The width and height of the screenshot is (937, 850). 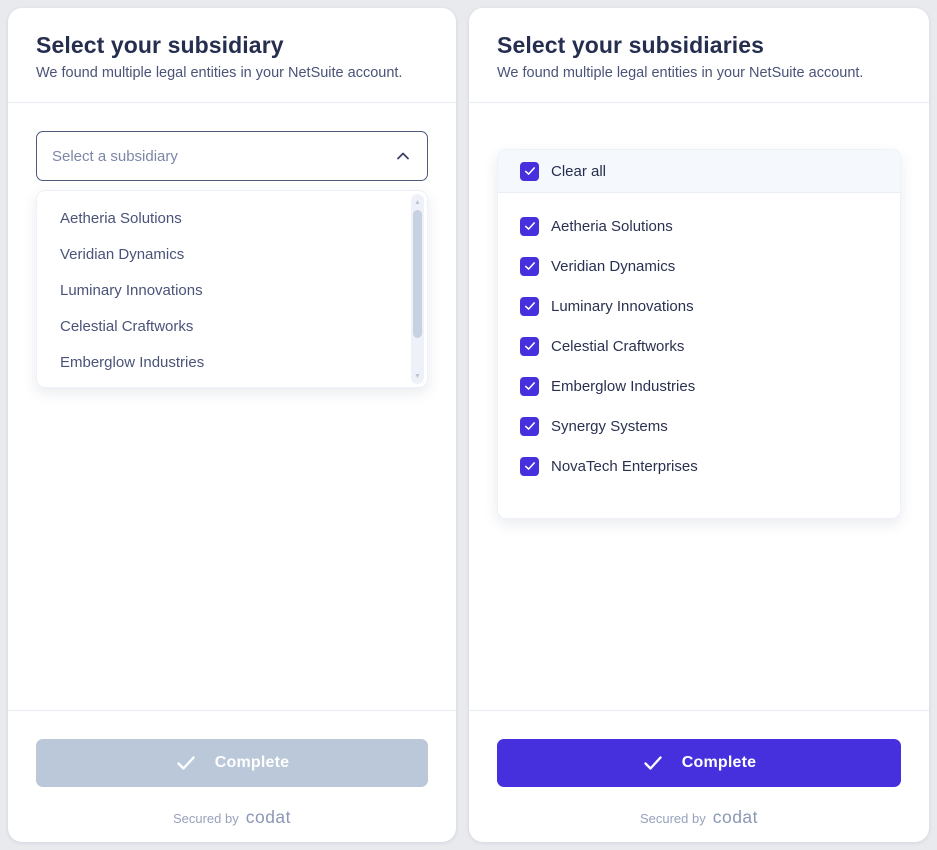 What do you see at coordinates (122, 254) in the screenshot?
I see `dropdown-option-label: Veridian Dynamics` at bounding box center [122, 254].